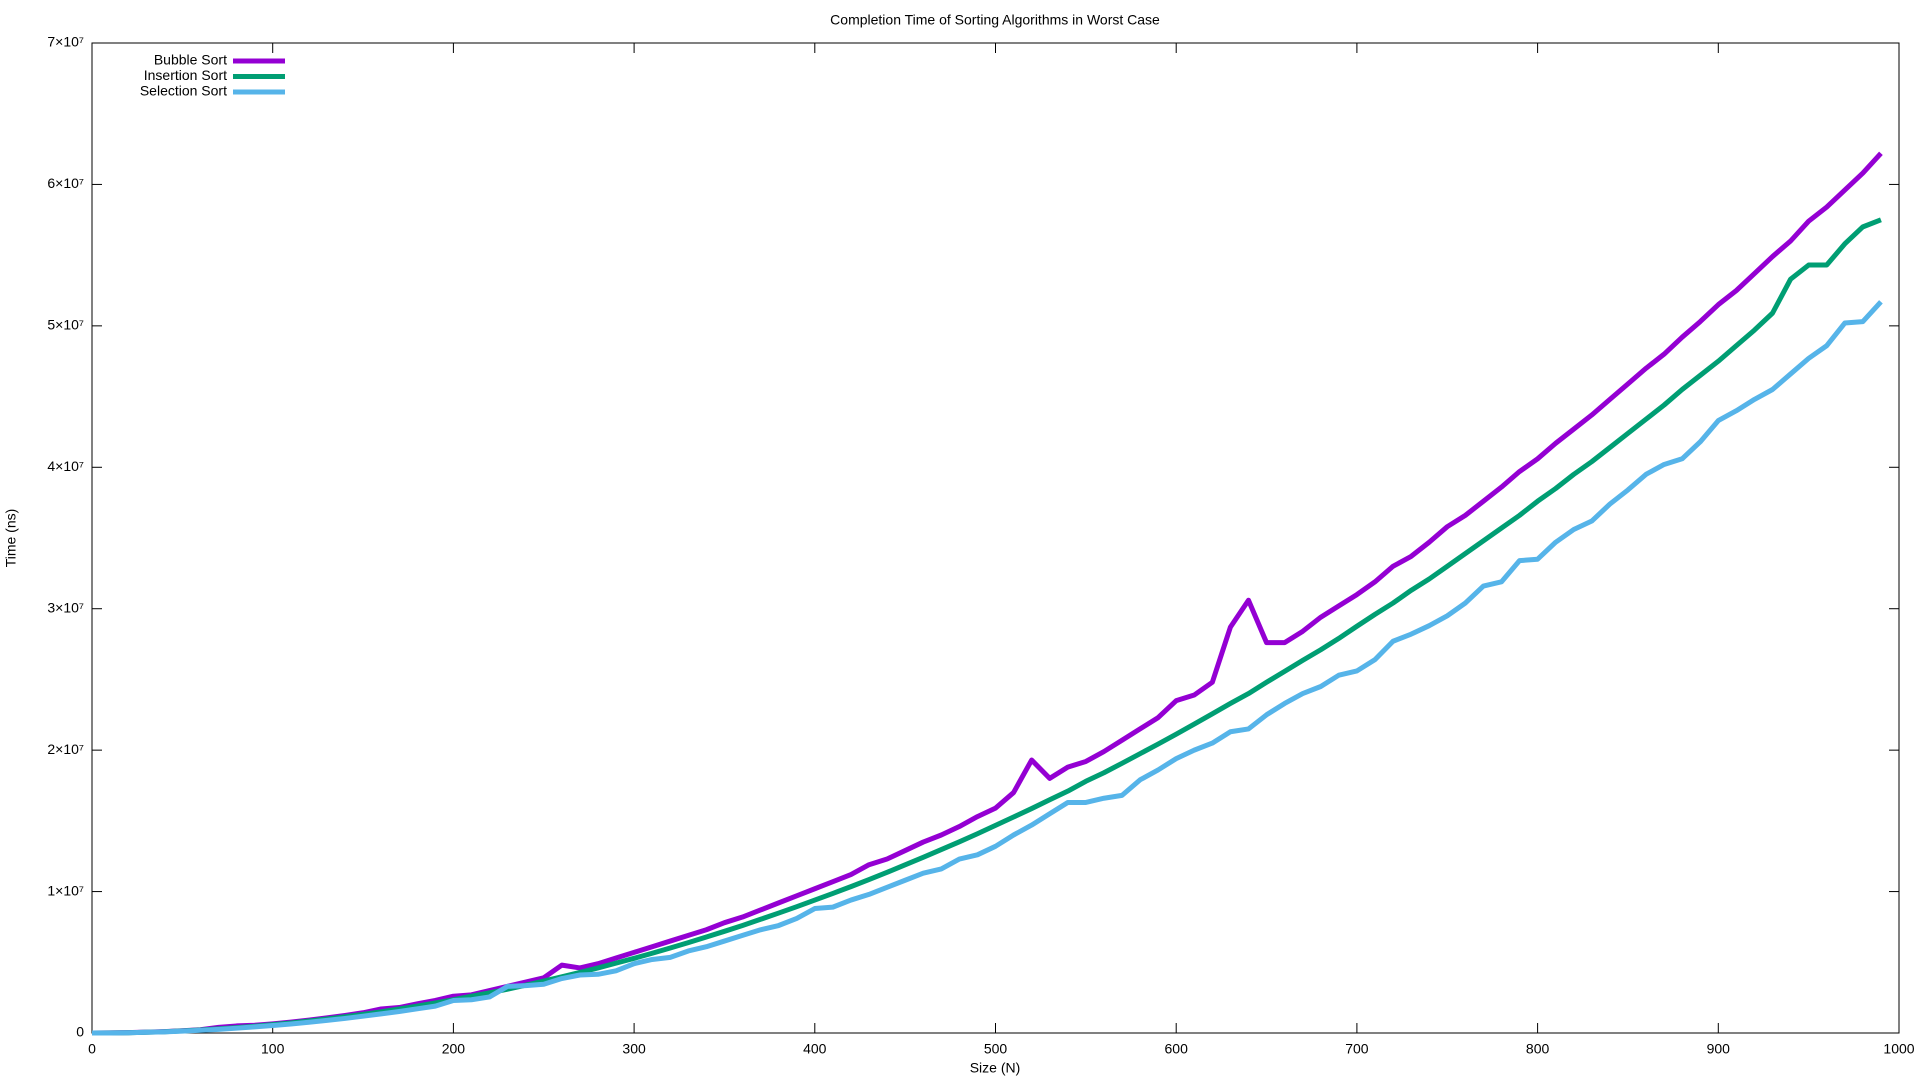 This screenshot has height=1080, width=1920. I want to click on y-tick-label: 0, so click(80, 1032).